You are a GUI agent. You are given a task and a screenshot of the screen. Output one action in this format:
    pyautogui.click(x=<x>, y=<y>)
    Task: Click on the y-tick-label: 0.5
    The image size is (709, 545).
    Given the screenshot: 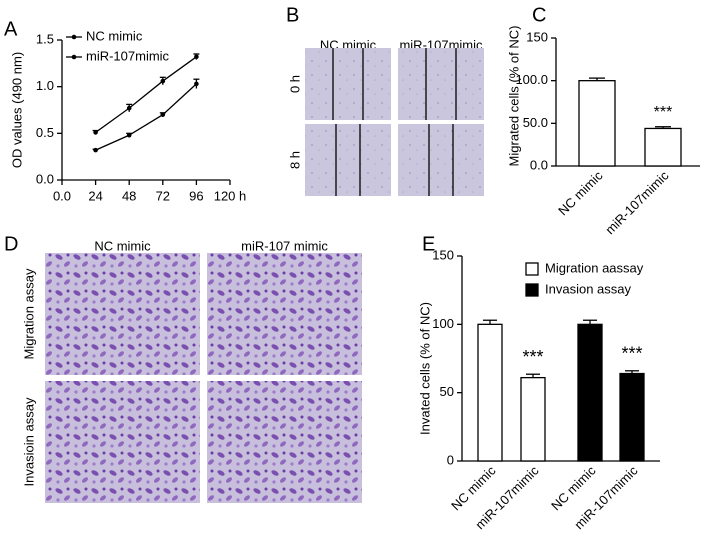 What is the action you would take?
    pyautogui.click(x=45, y=132)
    